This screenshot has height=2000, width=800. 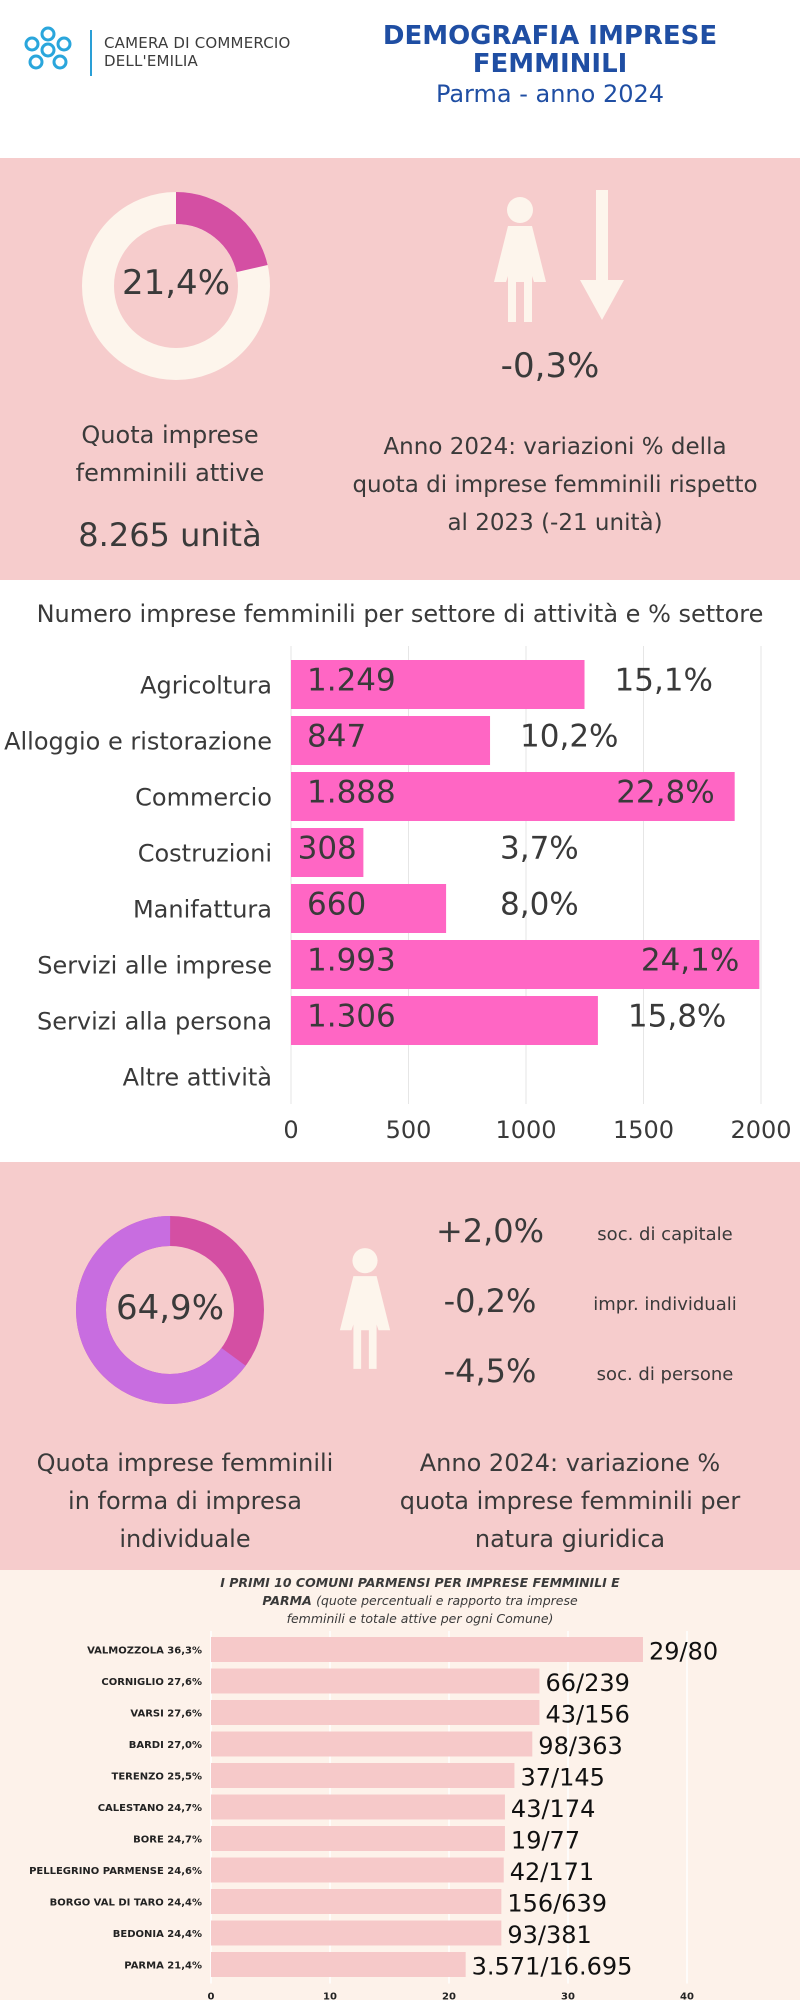 I want to click on sector-percent-label: 8,0%, so click(x=539, y=905).